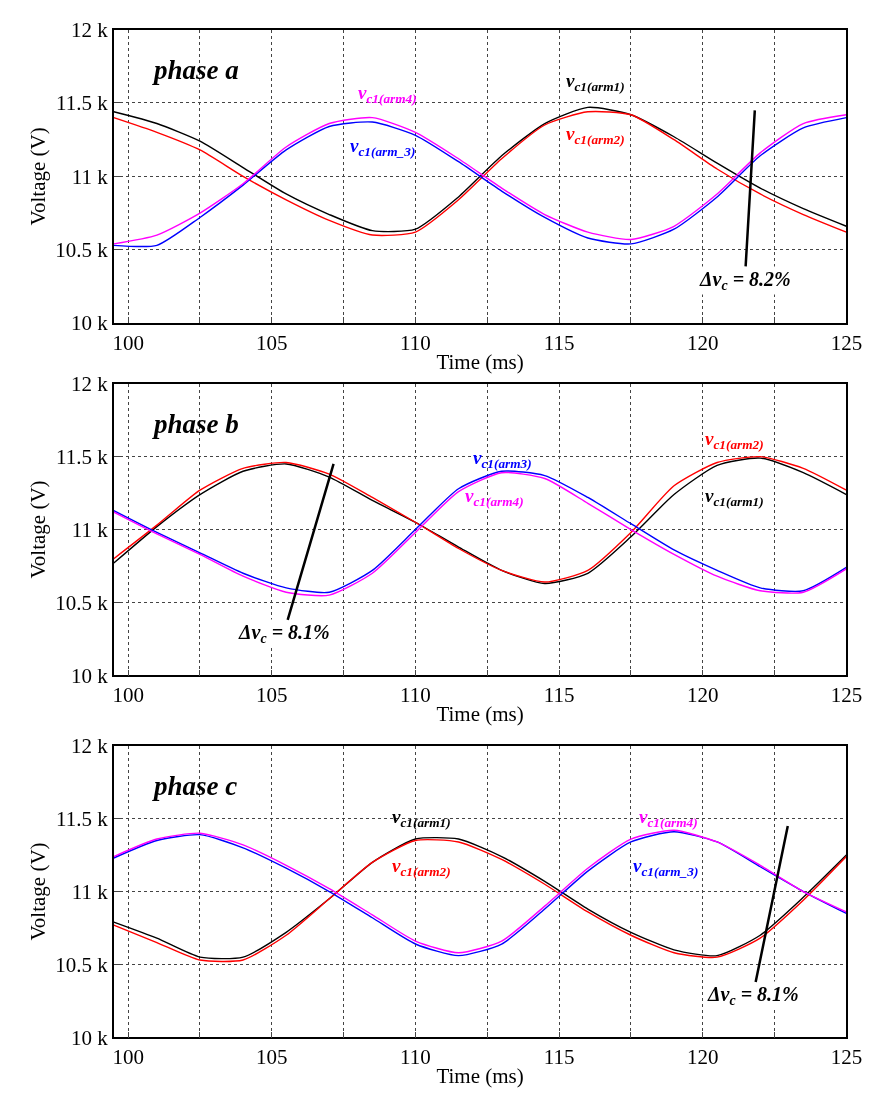 Image resolution: width=882 pixels, height=1108 pixels. Describe the element at coordinates (195, 70) in the screenshot. I see `text: phase a` at that location.